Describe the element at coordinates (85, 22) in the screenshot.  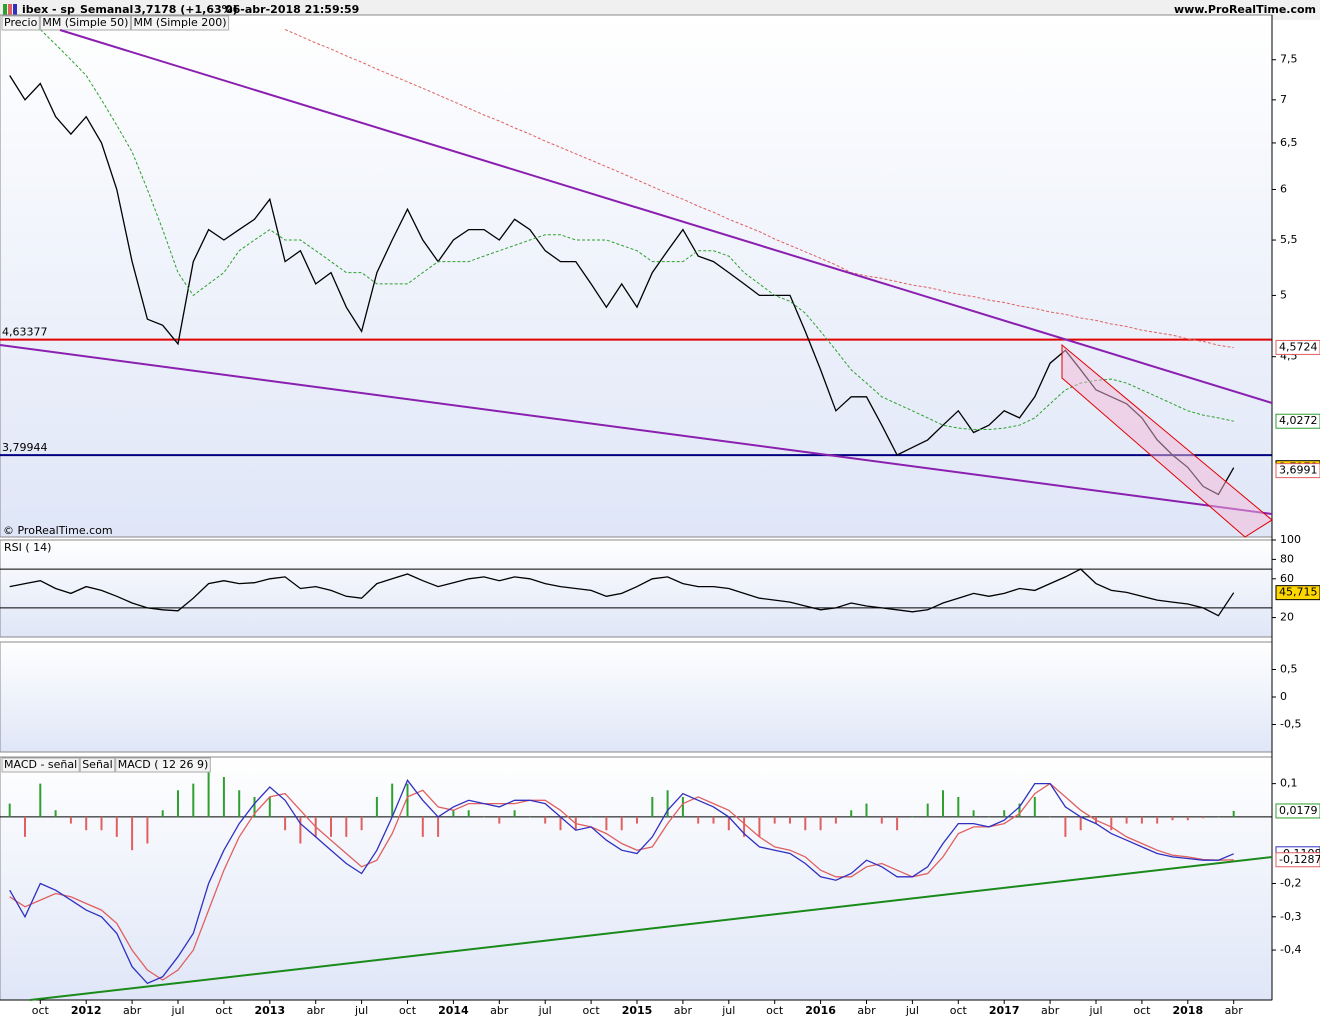
I see `legend-label: MM (Simple 50)` at that location.